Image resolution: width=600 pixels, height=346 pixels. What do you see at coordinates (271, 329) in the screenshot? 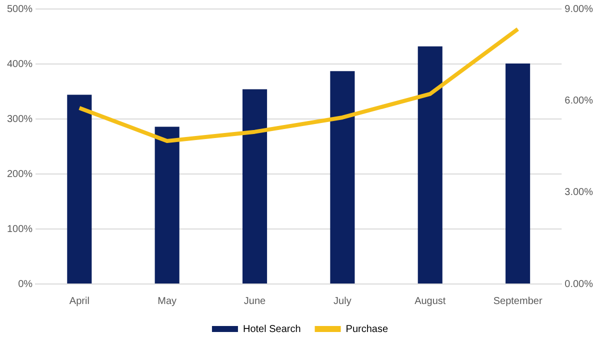
I see `legend-label: Hotel Search` at bounding box center [271, 329].